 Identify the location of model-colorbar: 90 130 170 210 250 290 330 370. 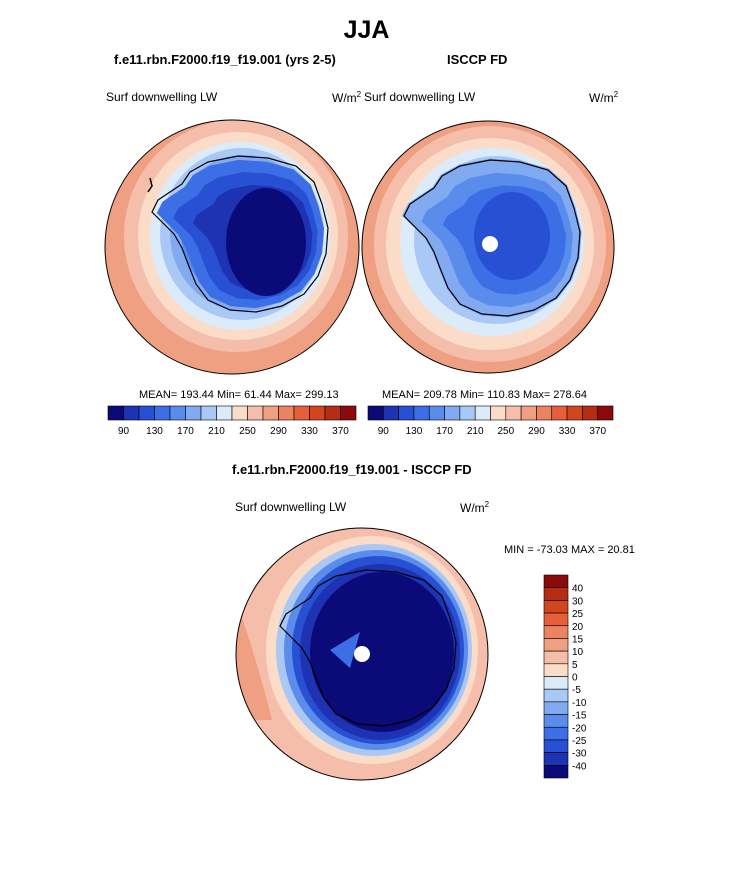
(232, 421).